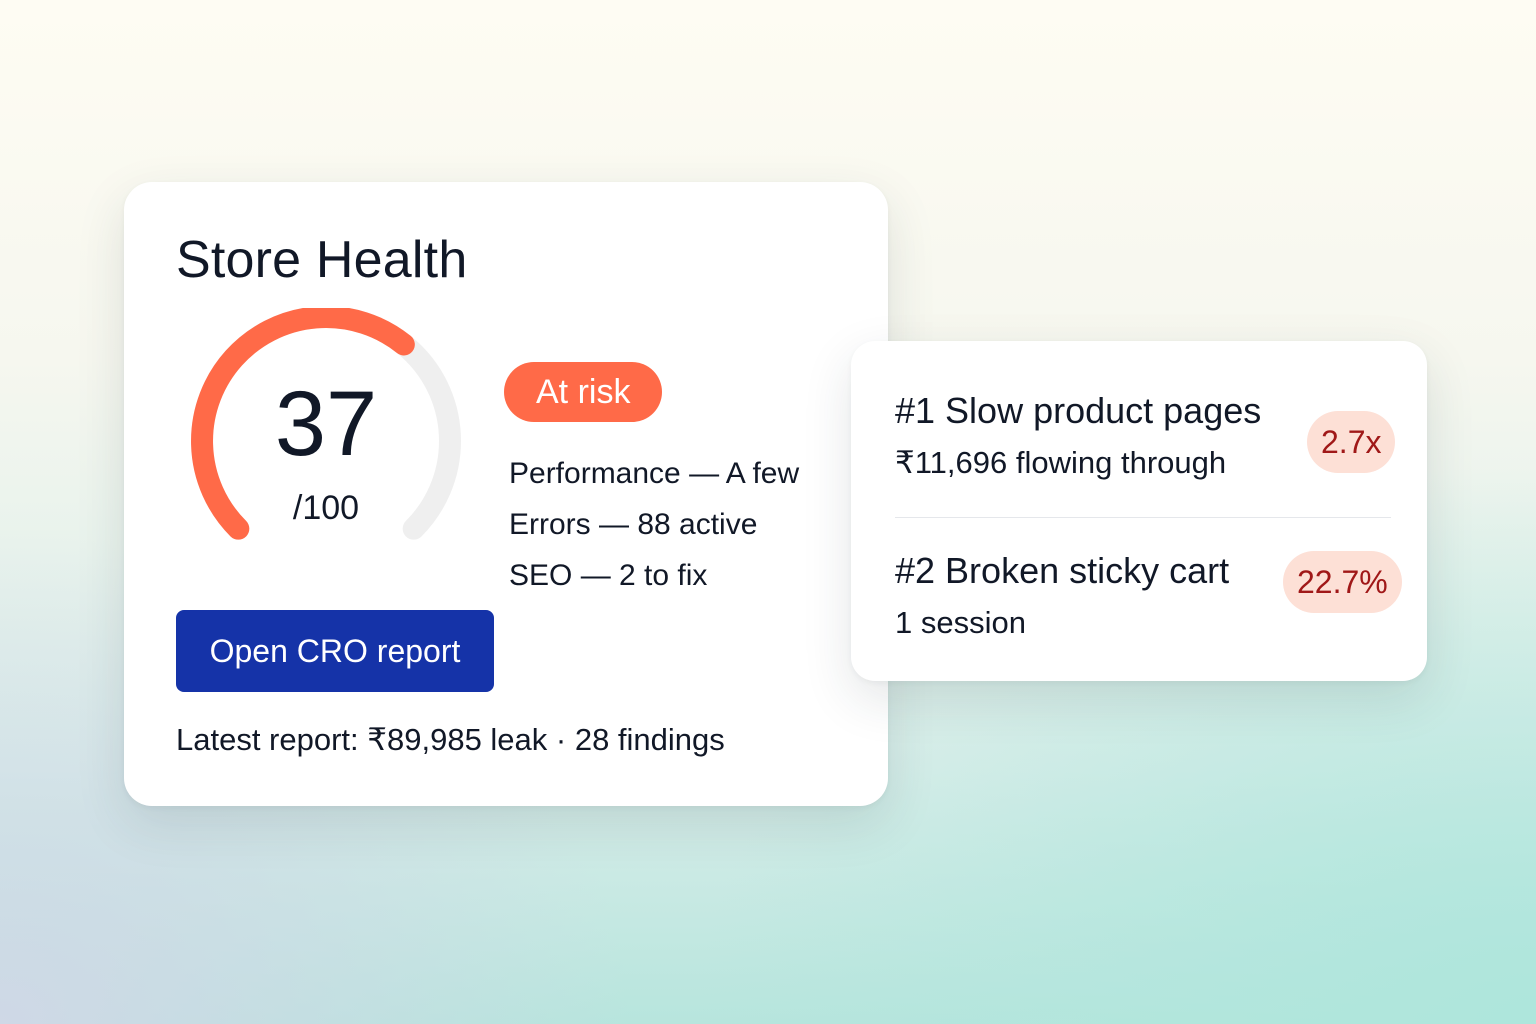 The width and height of the screenshot is (1536, 1024). What do you see at coordinates (1143, 517) in the screenshot?
I see `issue-divider` at bounding box center [1143, 517].